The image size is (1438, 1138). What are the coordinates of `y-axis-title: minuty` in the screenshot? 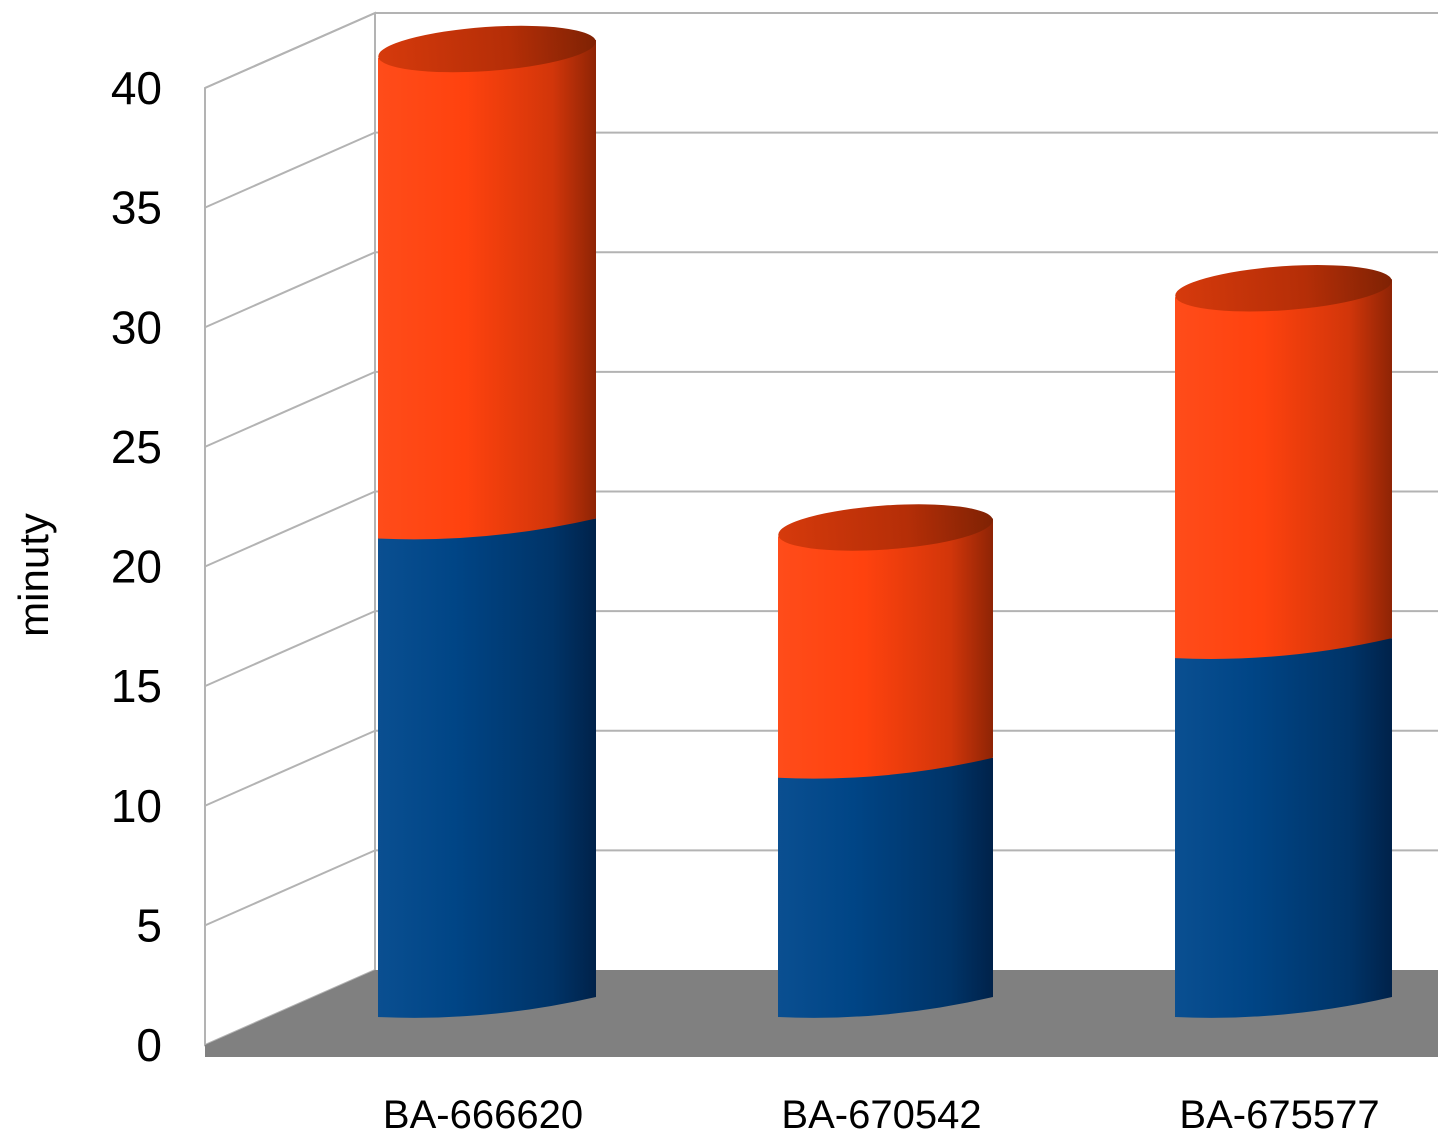 It's located at (33, 575).